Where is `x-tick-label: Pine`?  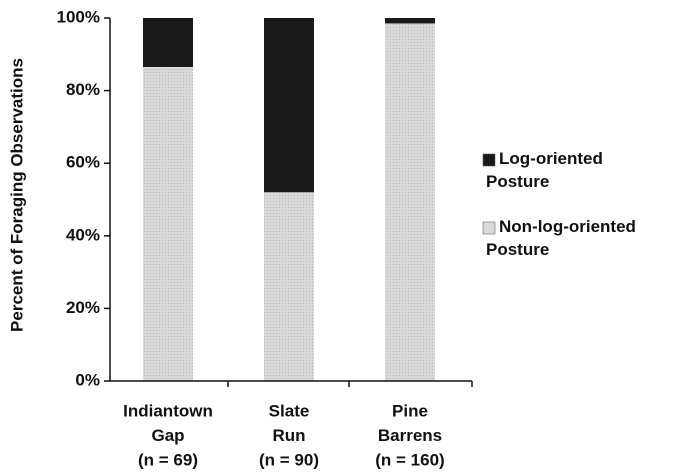
x-tick-label: Pine is located at coordinates (410, 410).